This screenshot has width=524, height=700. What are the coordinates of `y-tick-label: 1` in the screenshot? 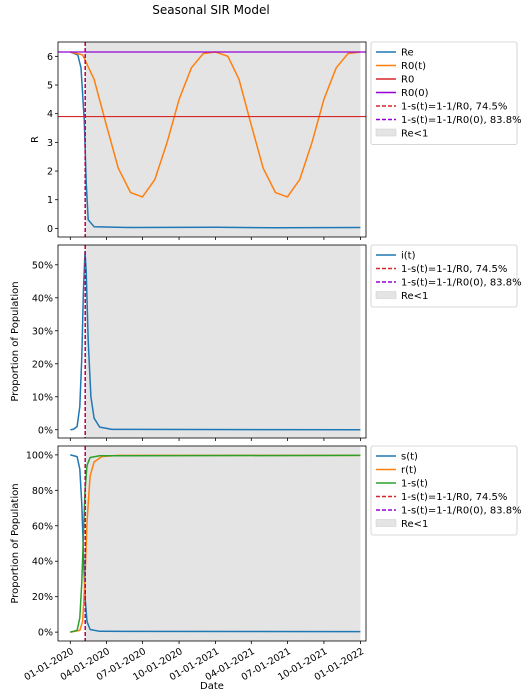 It's located at (50, 200).